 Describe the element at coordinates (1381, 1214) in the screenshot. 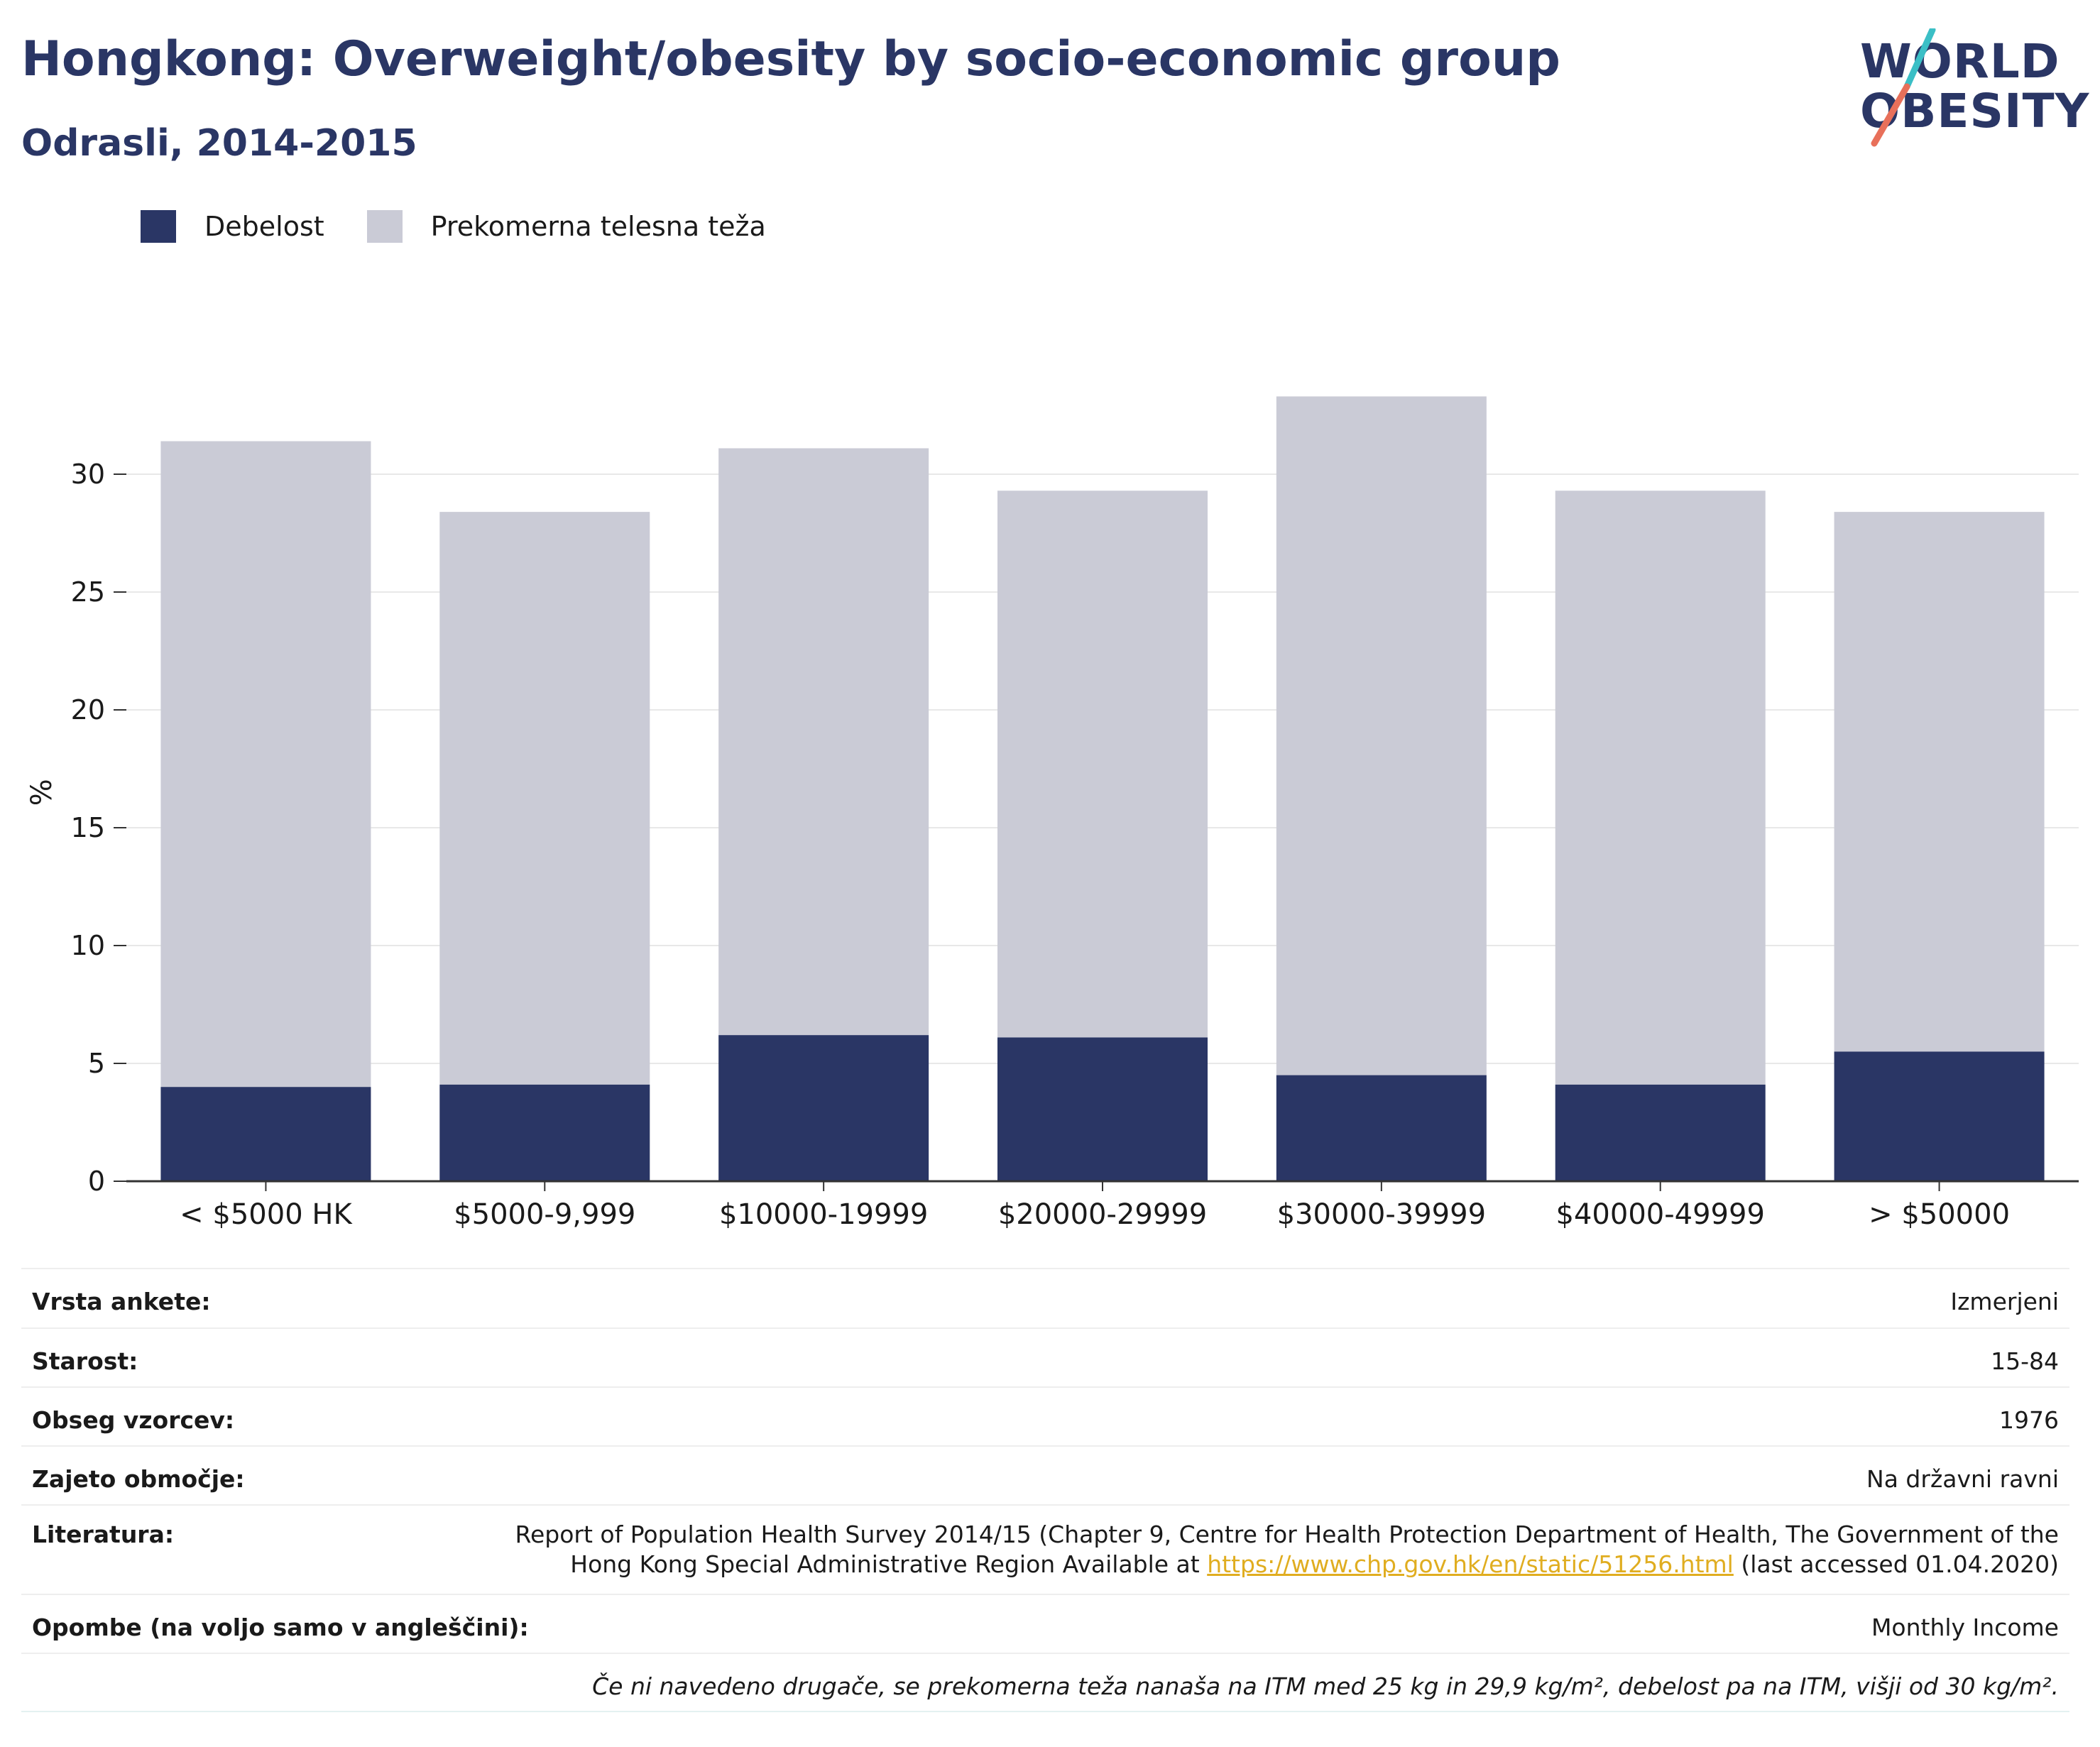

I see `x-tick-label: $30000-39999` at that location.